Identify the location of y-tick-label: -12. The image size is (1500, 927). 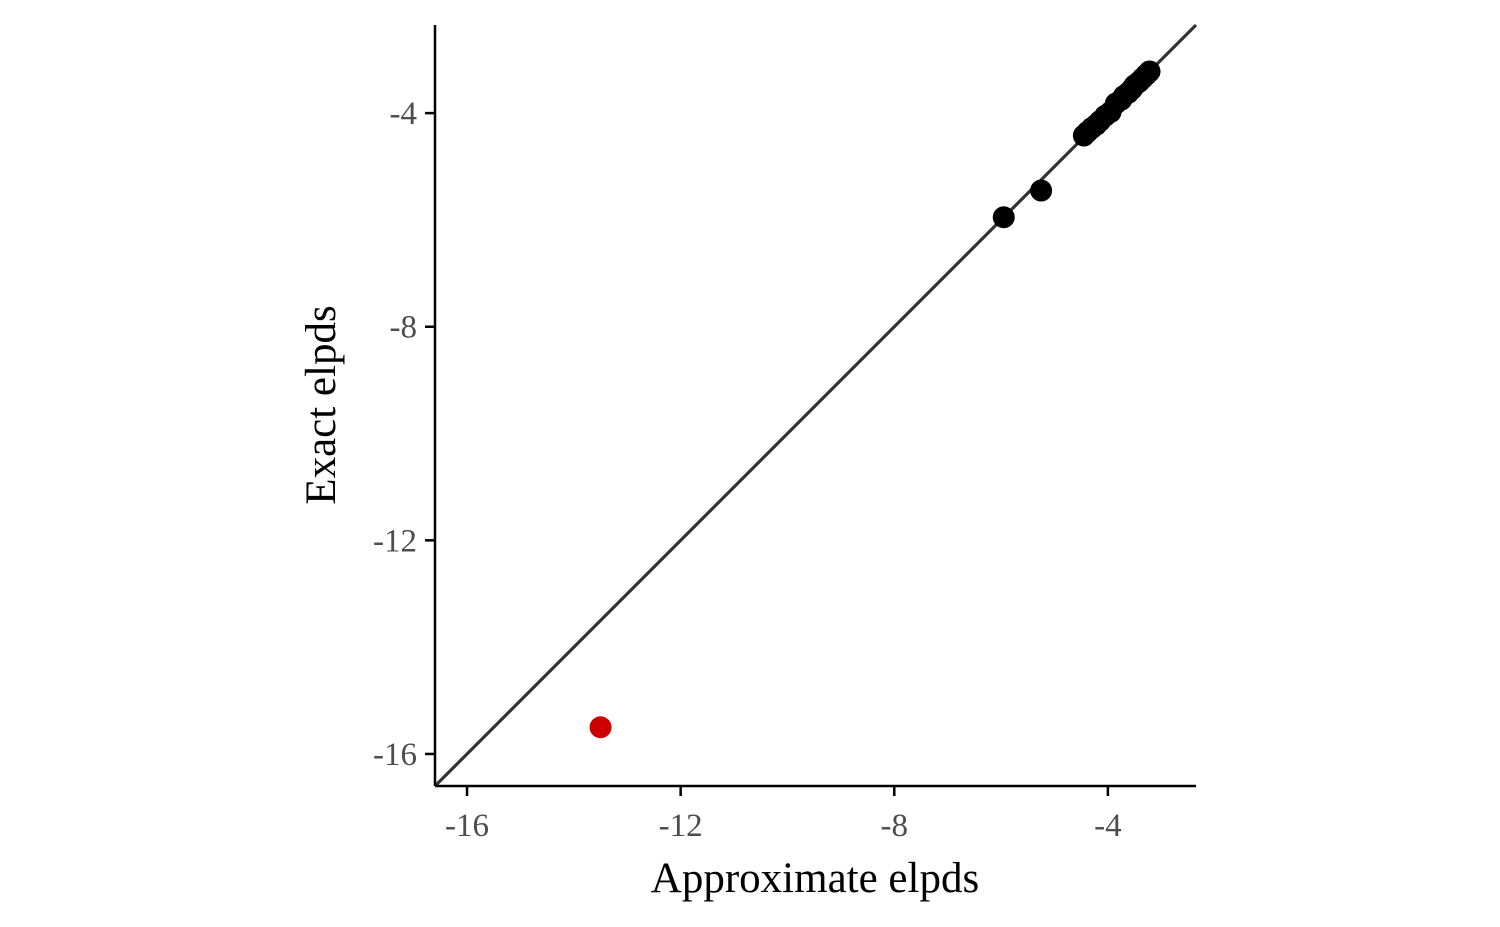
(395, 541).